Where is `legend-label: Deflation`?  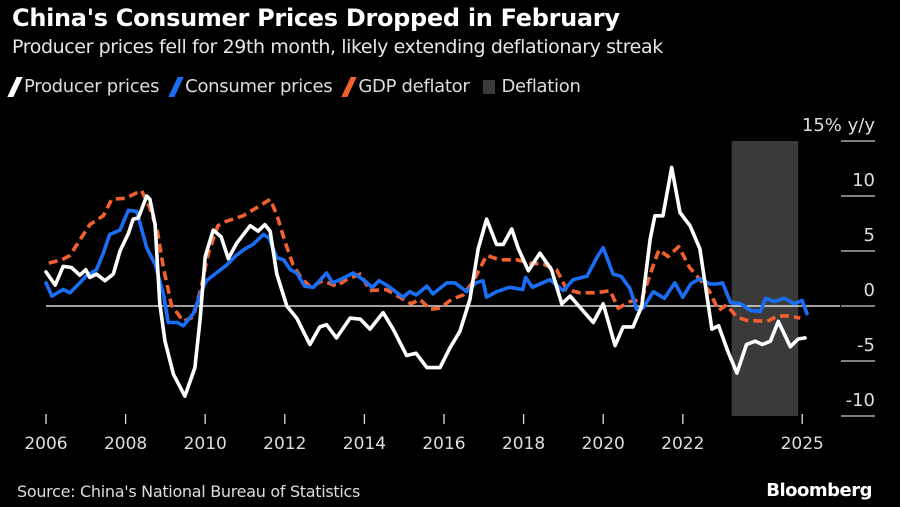
legend-label: Deflation is located at coordinates (541, 86).